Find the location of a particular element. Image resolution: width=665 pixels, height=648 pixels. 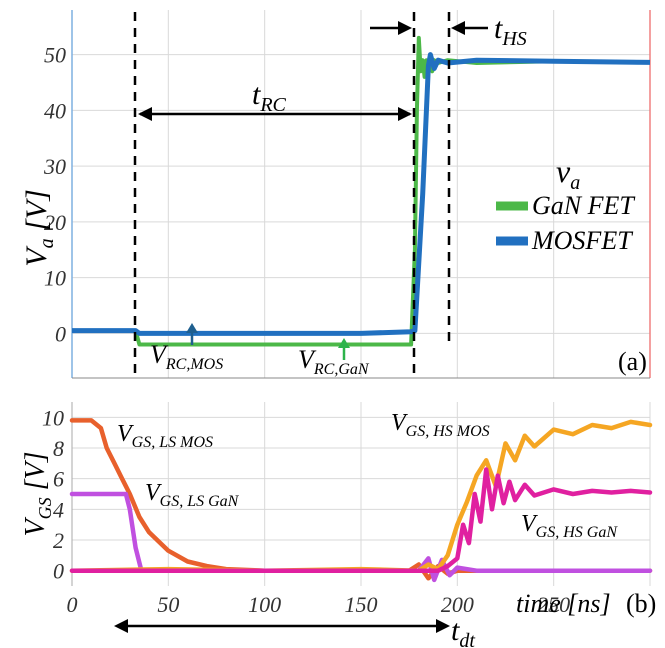

panel-b-xlabel: time [ns] is located at coordinates (563, 603).